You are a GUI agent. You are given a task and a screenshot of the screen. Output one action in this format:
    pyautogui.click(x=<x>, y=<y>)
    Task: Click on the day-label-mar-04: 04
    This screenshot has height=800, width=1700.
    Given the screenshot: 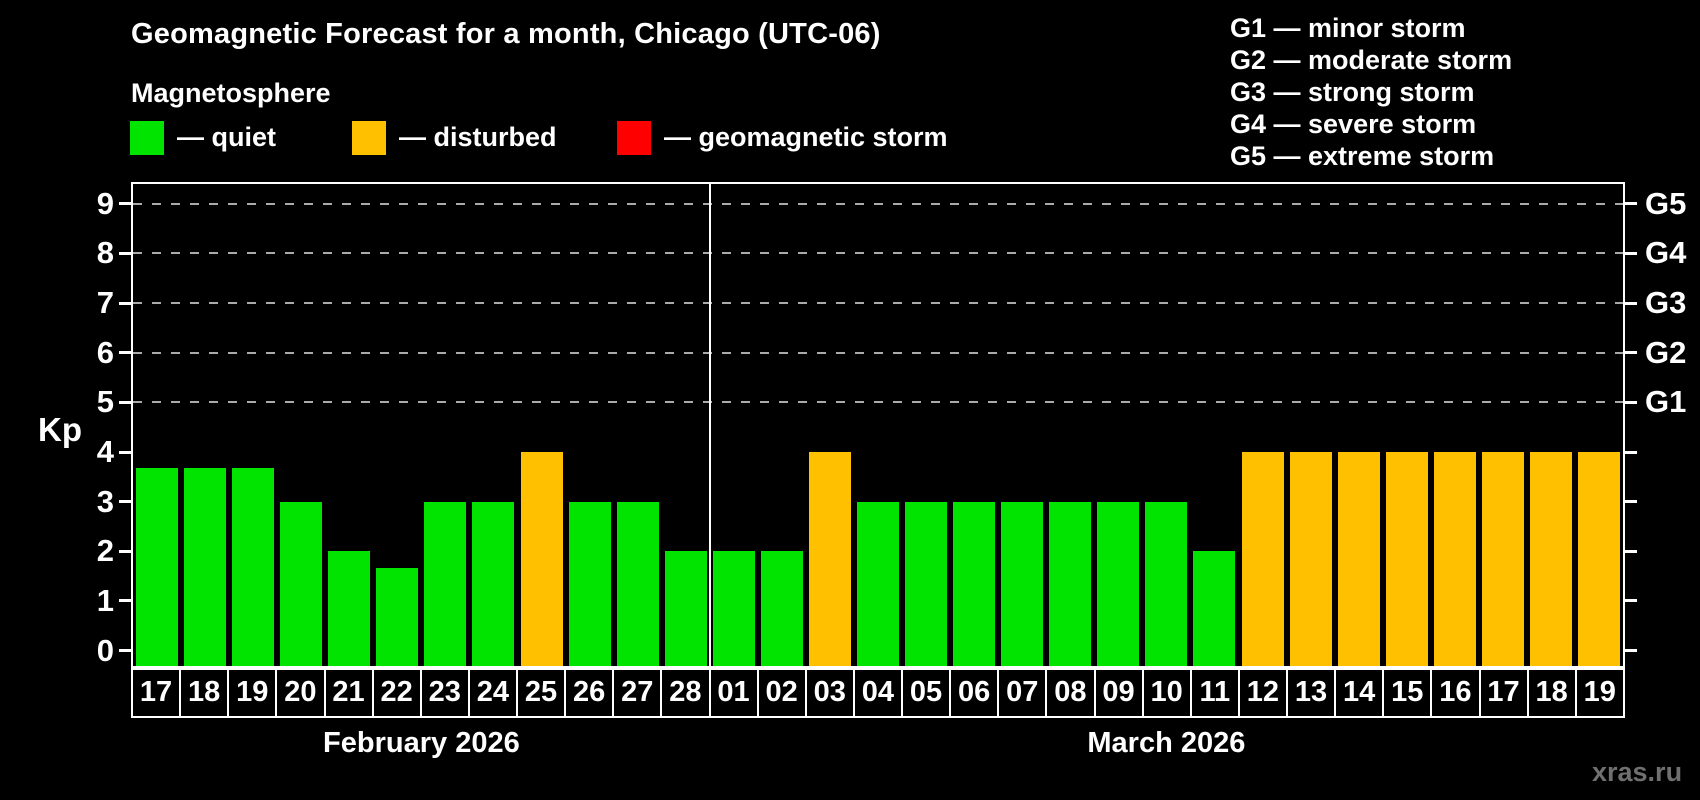 What is the action you would take?
    pyautogui.click(x=877, y=693)
    